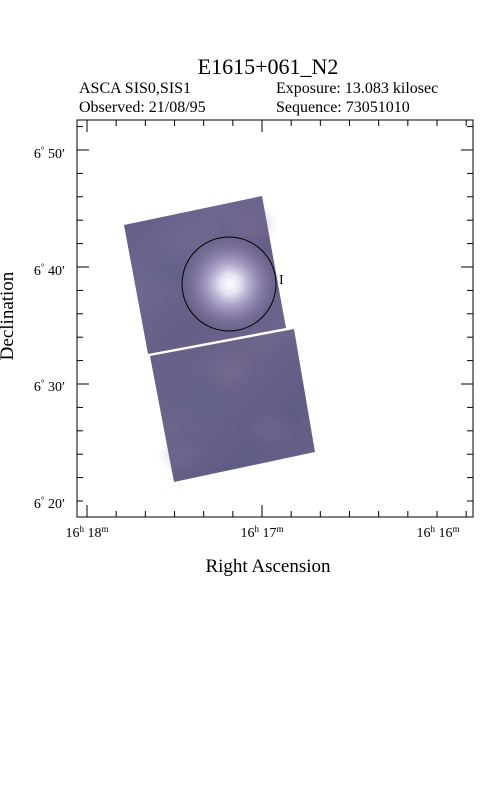 This screenshot has height=792, width=486. What do you see at coordinates (158, 88) in the screenshot?
I see `instrument-value: SIS0,SIS1` at bounding box center [158, 88].